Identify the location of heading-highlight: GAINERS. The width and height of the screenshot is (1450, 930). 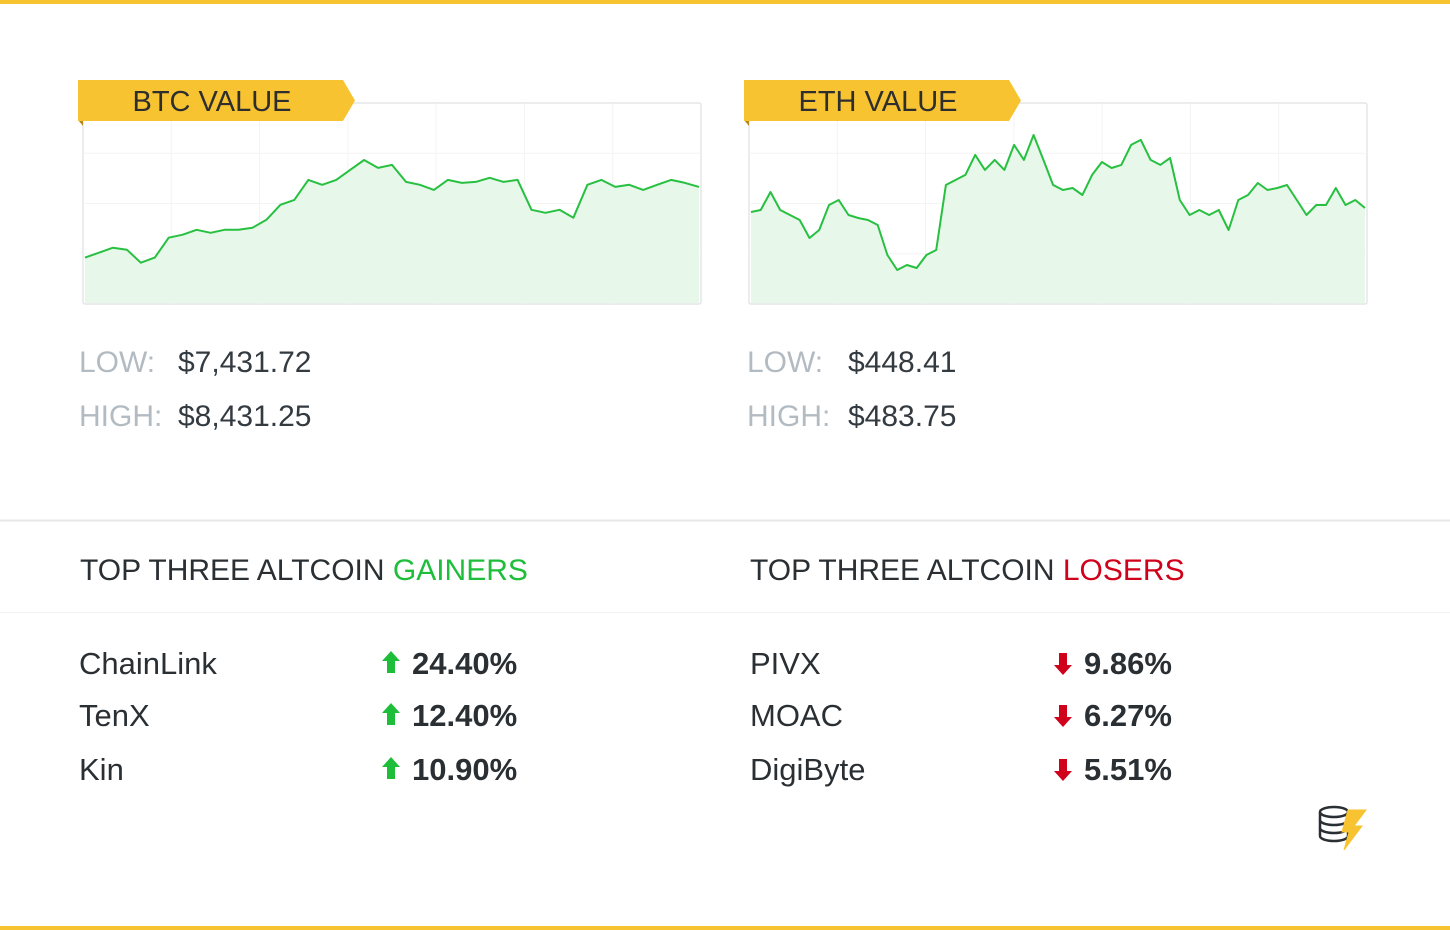
(460, 570).